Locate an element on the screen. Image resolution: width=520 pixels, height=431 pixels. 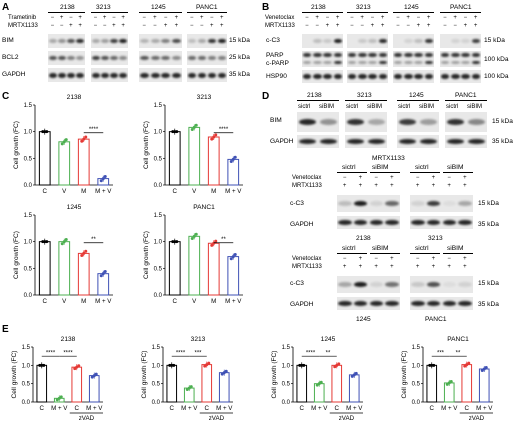
b-blot-parp is located at coordinates (460, 59).